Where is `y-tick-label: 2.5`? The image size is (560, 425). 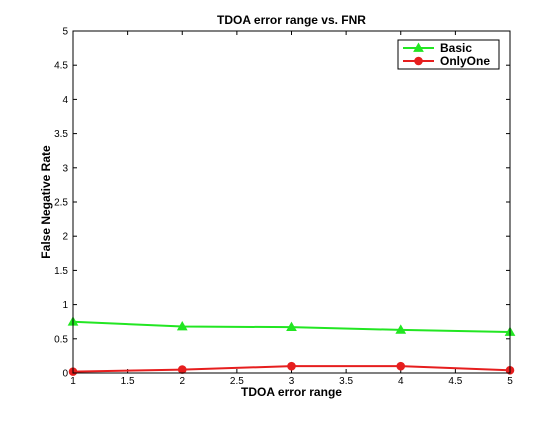 y-tick-label: 2.5 is located at coordinates (61, 203).